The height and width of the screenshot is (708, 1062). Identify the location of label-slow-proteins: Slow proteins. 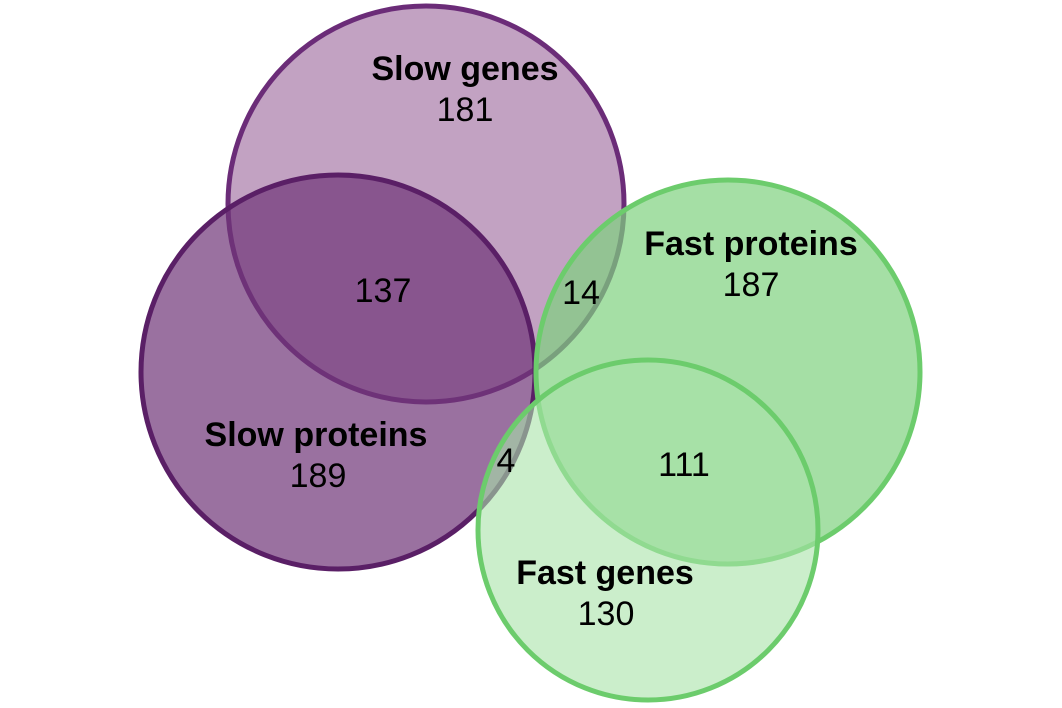
(316, 435).